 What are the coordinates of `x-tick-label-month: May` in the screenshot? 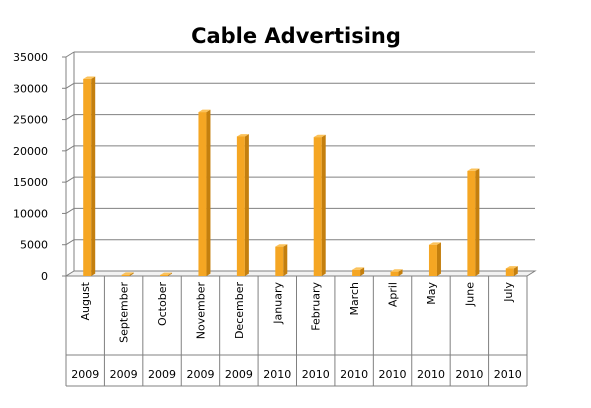 It's located at (431, 293).